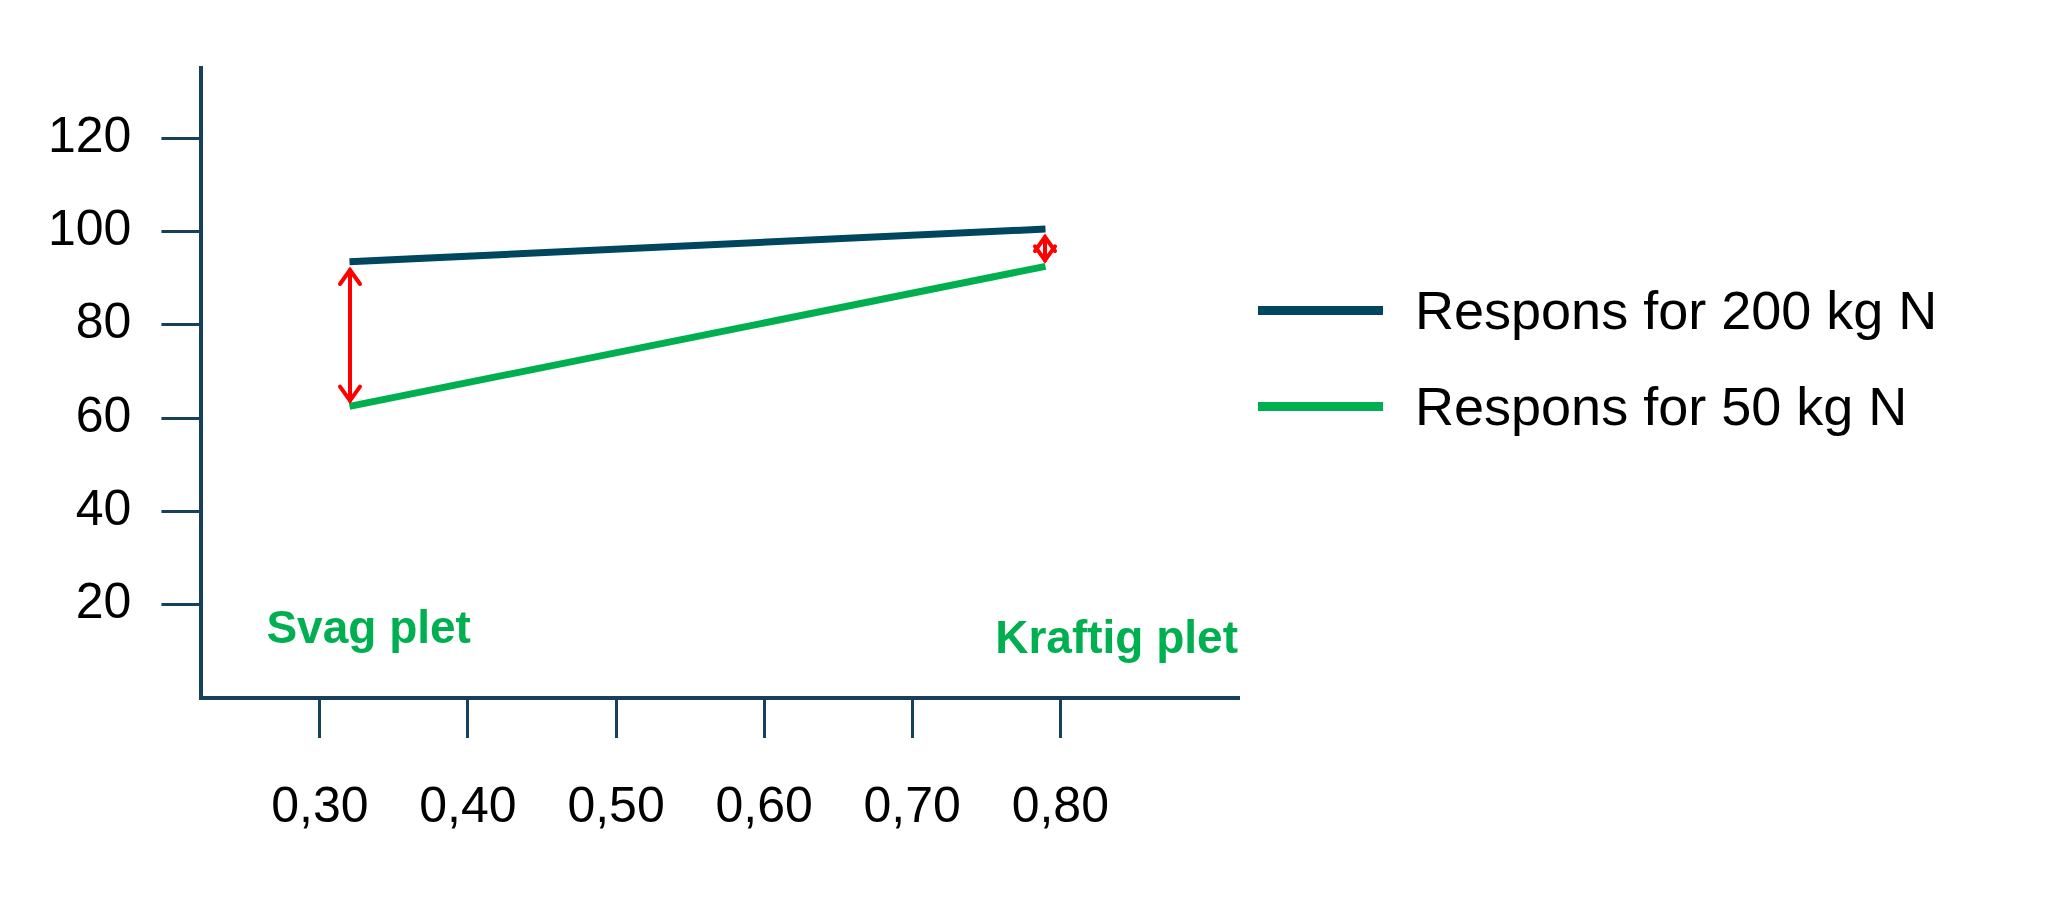 The image size is (2047, 906). I want to click on y-tick-label: 80, so click(103, 321).